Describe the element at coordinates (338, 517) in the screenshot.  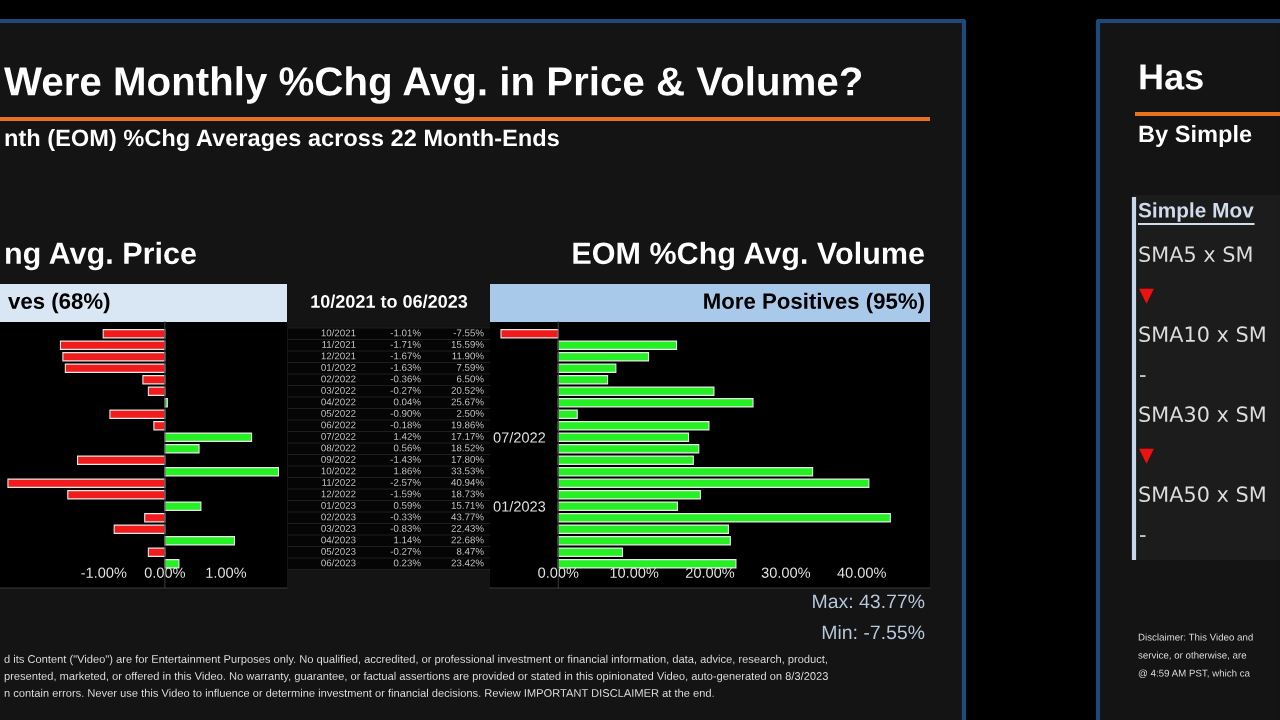
I see `category-label: 02/2023` at that location.